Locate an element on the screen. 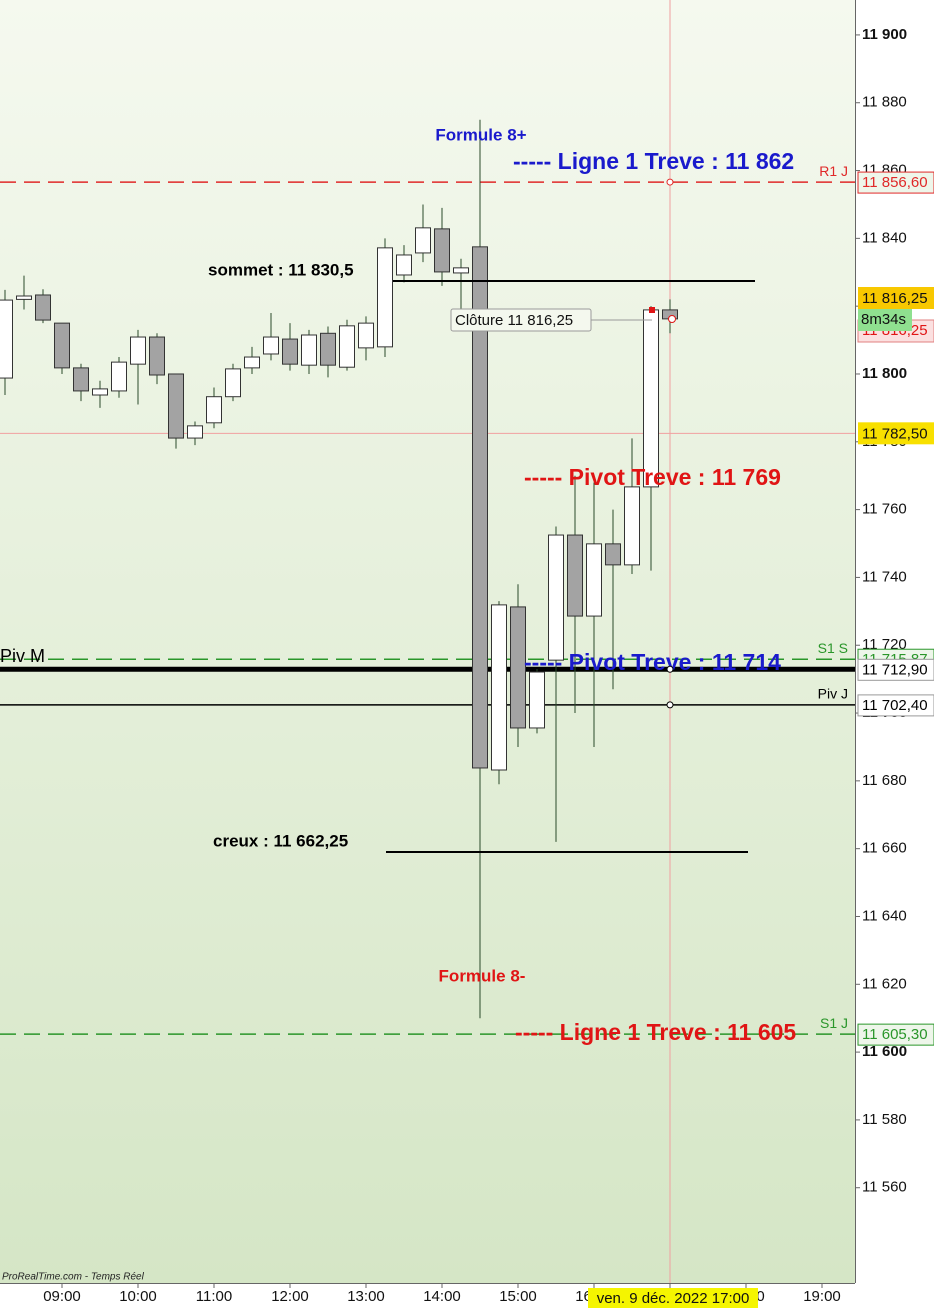 The height and width of the screenshot is (1313, 934). x-tick-label: 11:00 is located at coordinates (214, 1296).